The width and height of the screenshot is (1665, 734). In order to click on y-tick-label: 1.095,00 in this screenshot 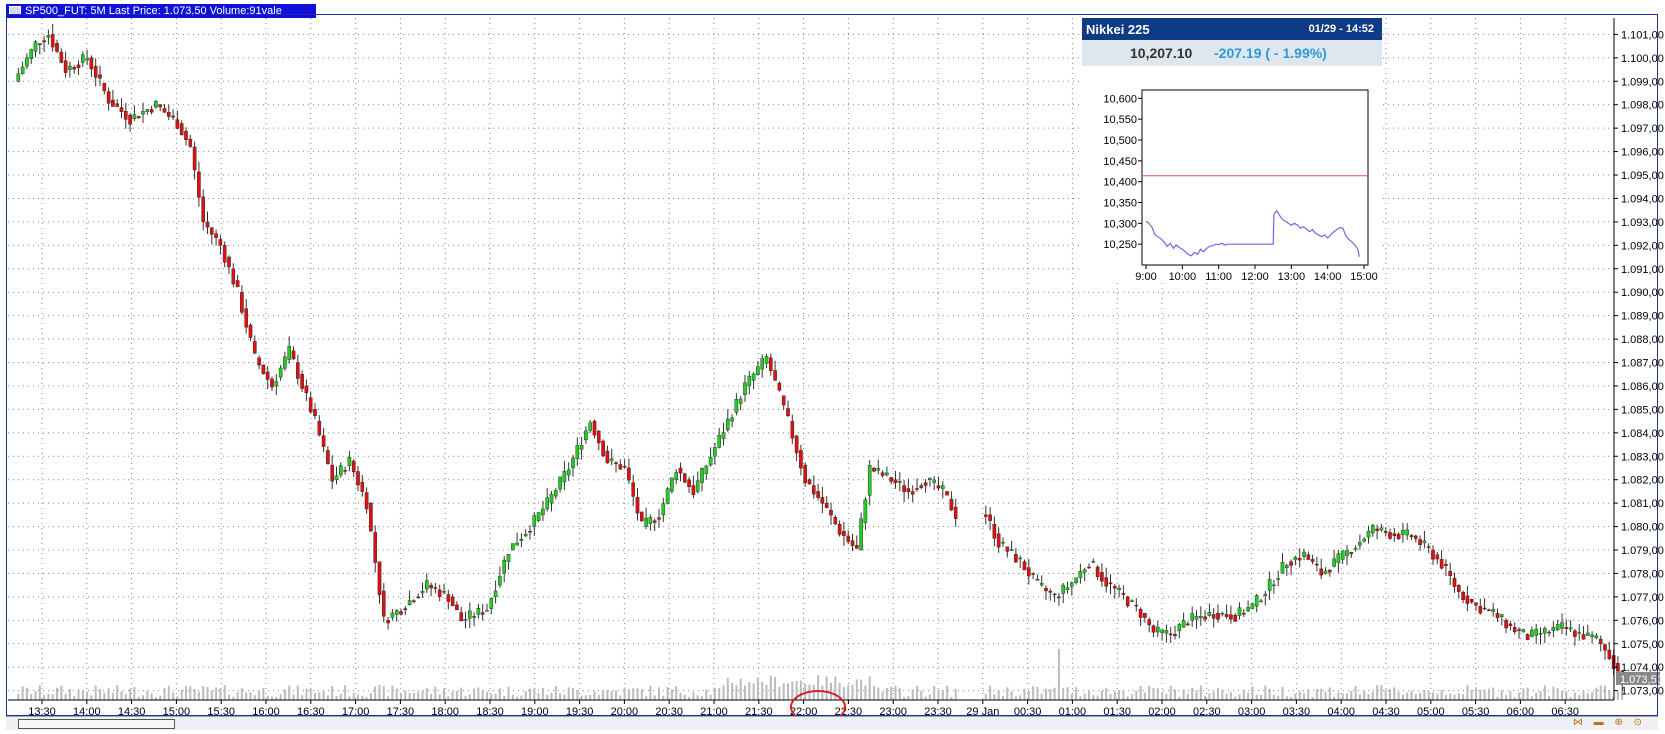, I will do `click(1642, 176)`.